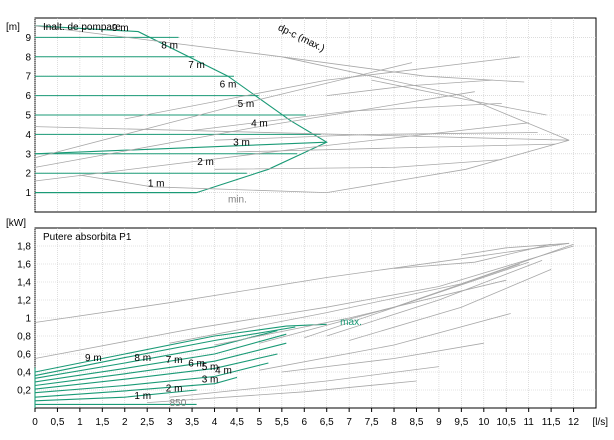  What do you see at coordinates (574, 422) in the screenshot?
I see `x-tick-label: 12` at bounding box center [574, 422].